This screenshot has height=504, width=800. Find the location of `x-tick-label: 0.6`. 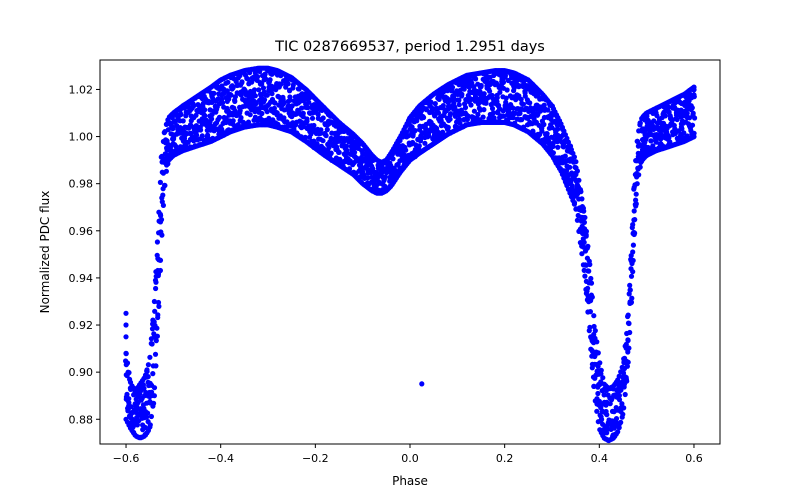

x-tick-label: 0.6 is located at coordinates (694, 458).